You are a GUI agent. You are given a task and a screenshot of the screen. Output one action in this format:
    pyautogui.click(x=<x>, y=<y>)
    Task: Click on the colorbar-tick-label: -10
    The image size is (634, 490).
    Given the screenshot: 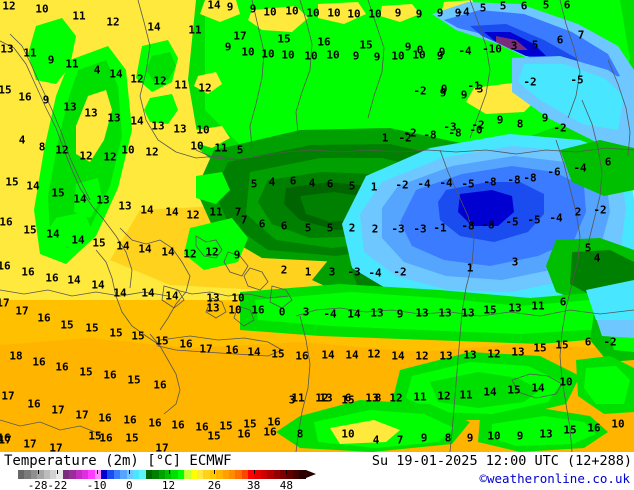 What is the action you would take?
    pyautogui.click(x=96, y=484)
    